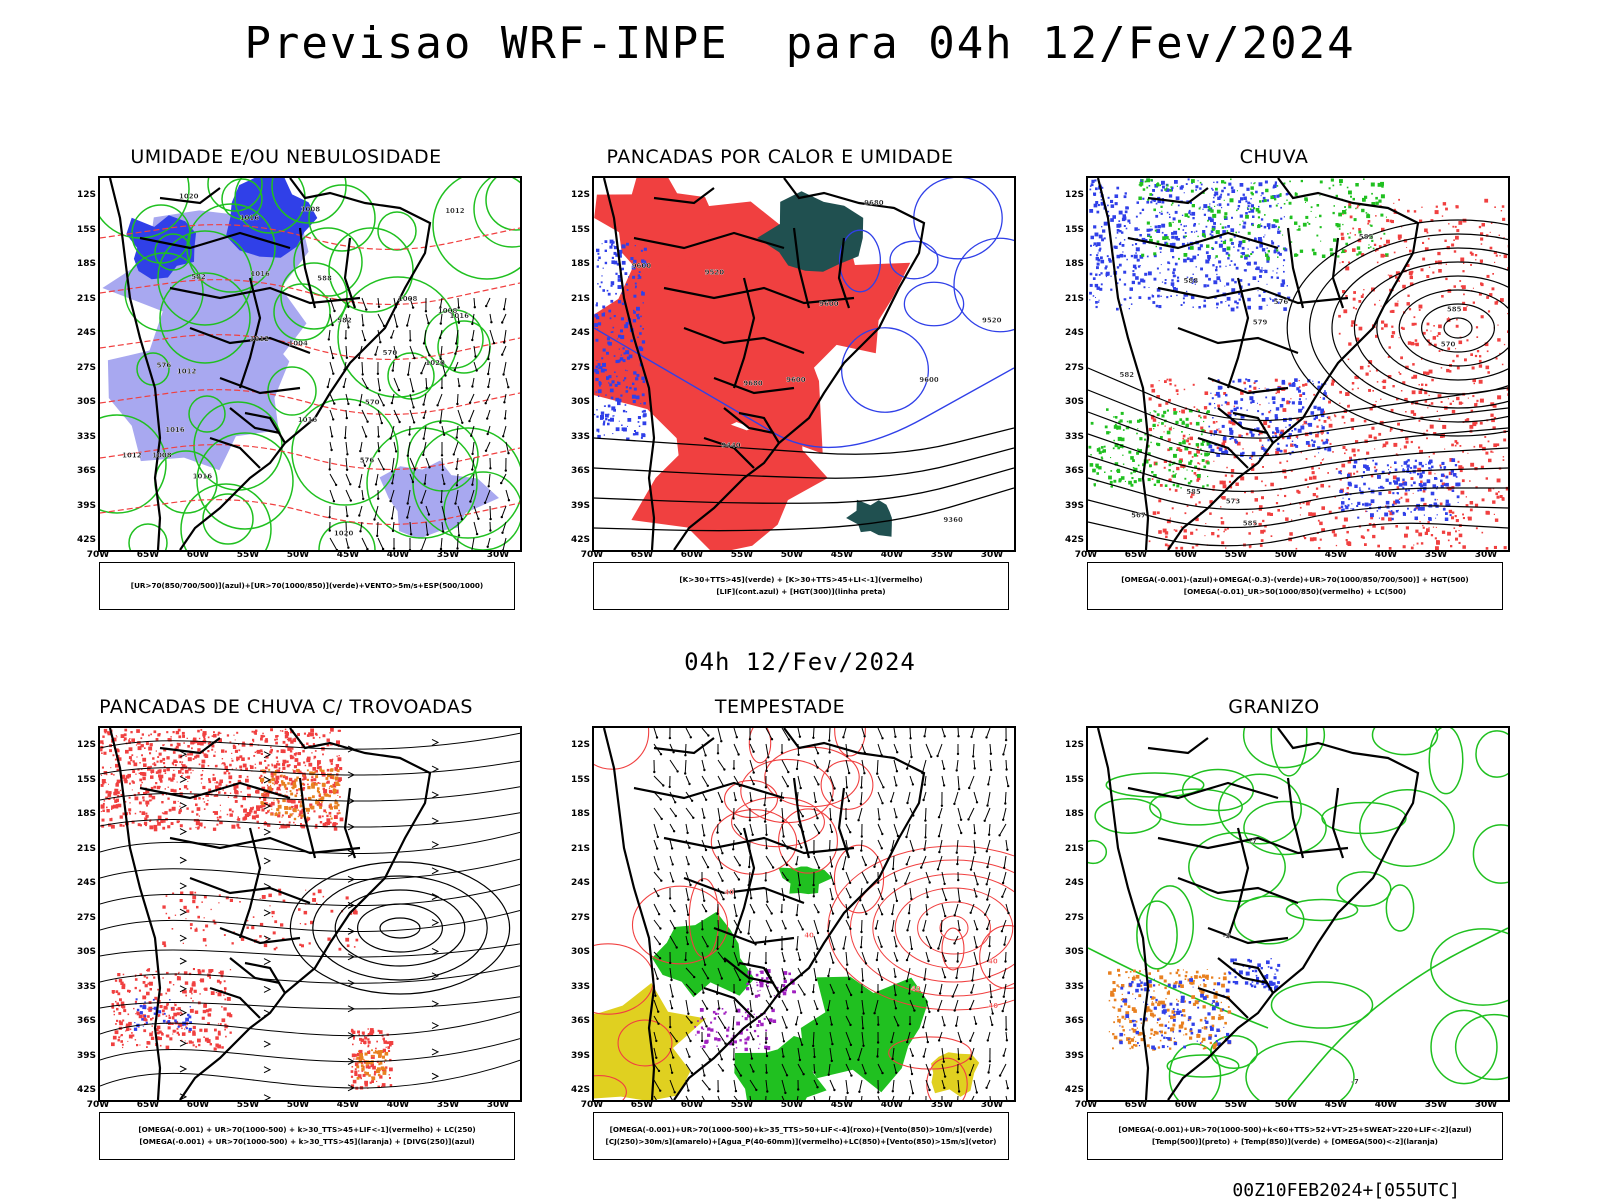 The image size is (1600, 1201). What do you see at coordinates (715, 272) in the screenshot?
I see `hgt300-label: 9520` at bounding box center [715, 272].